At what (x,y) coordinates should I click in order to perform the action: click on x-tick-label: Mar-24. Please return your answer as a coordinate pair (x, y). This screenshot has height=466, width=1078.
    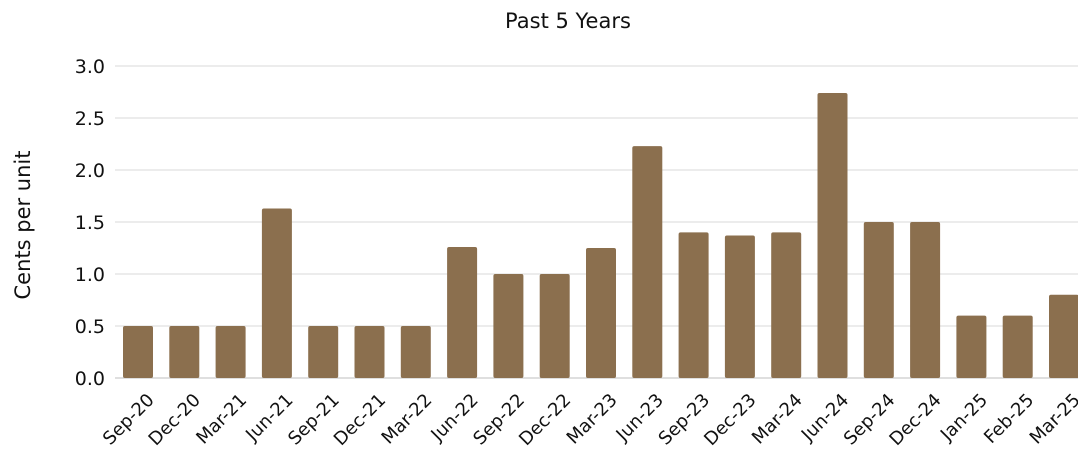
    Looking at the image, I should click on (777, 419).